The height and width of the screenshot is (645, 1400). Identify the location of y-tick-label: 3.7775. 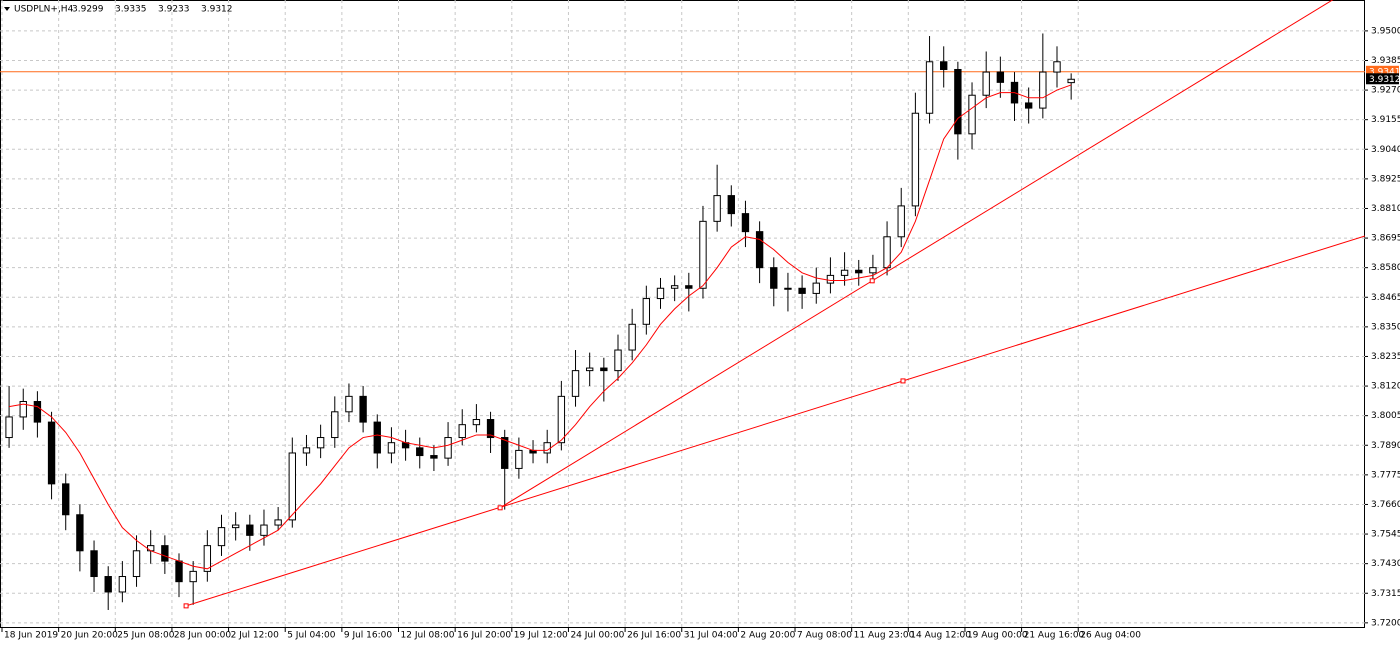
(1385, 475).